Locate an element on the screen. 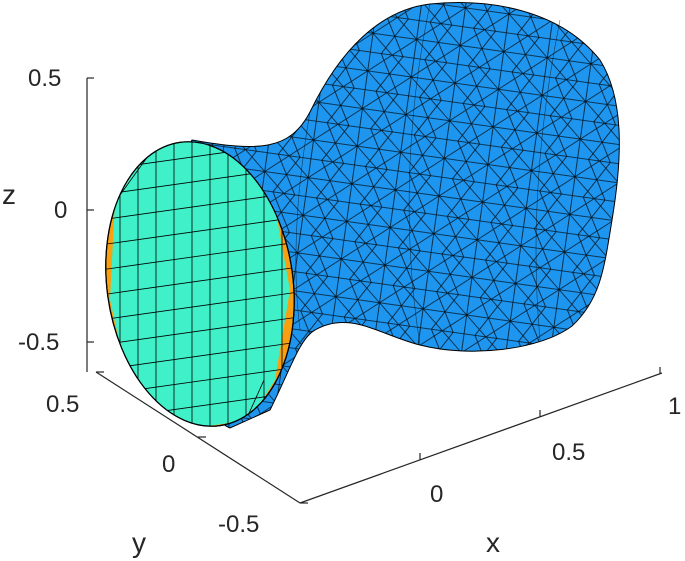 The image size is (685, 561). x-axis-ticks: 0 0.5 1 is located at coordinates (555, 450).